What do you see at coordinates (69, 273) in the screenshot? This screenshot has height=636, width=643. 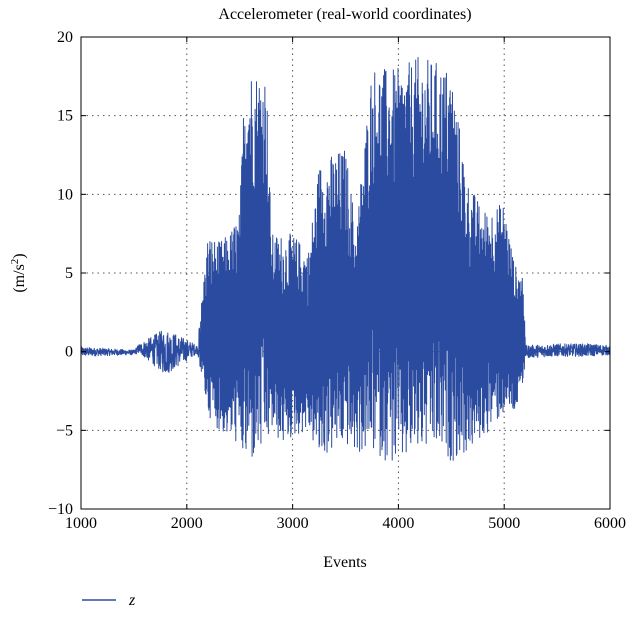 I see `y-tick-label: 5` at bounding box center [69, 273].